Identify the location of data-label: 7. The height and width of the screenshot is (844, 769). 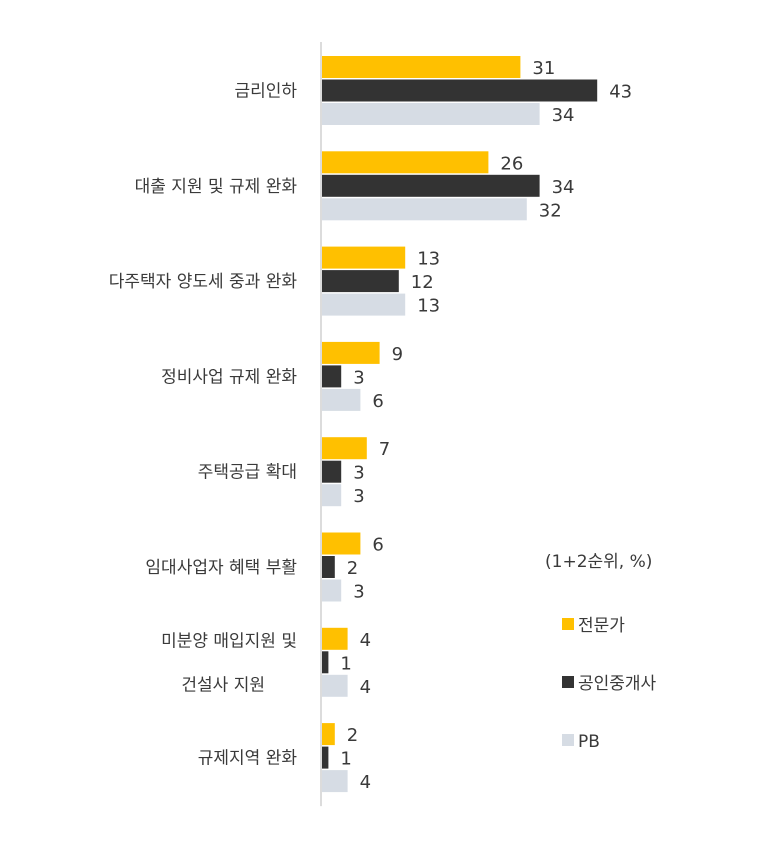
(384, 449).